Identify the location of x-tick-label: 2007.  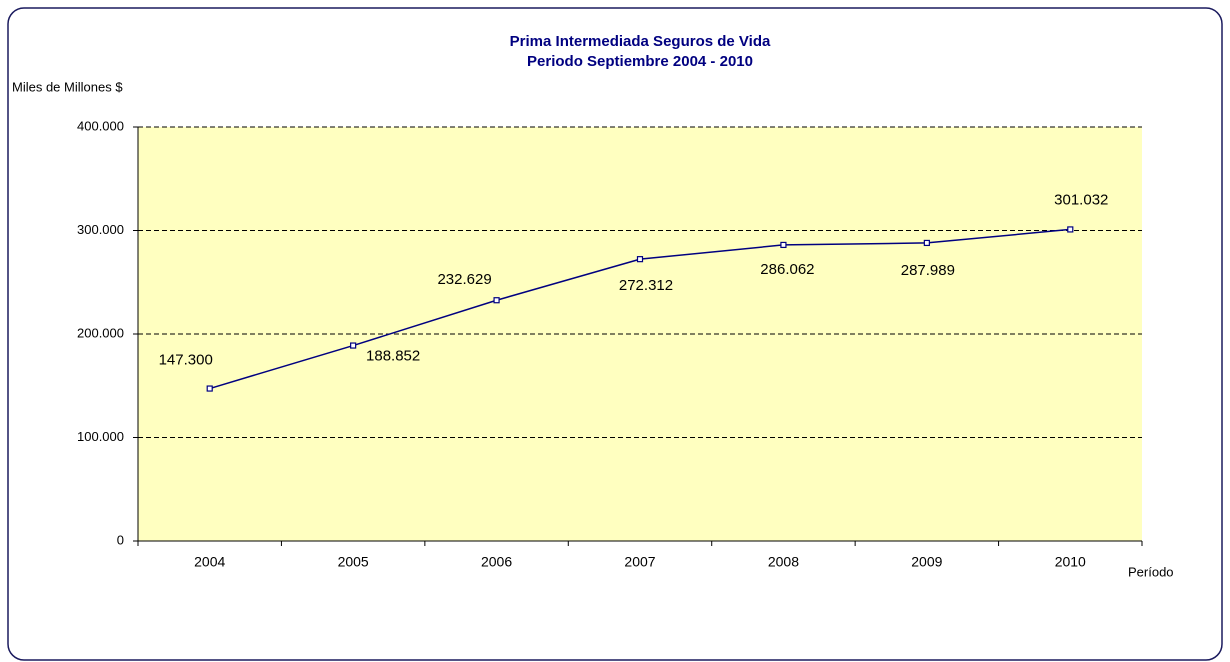
(639, 562).